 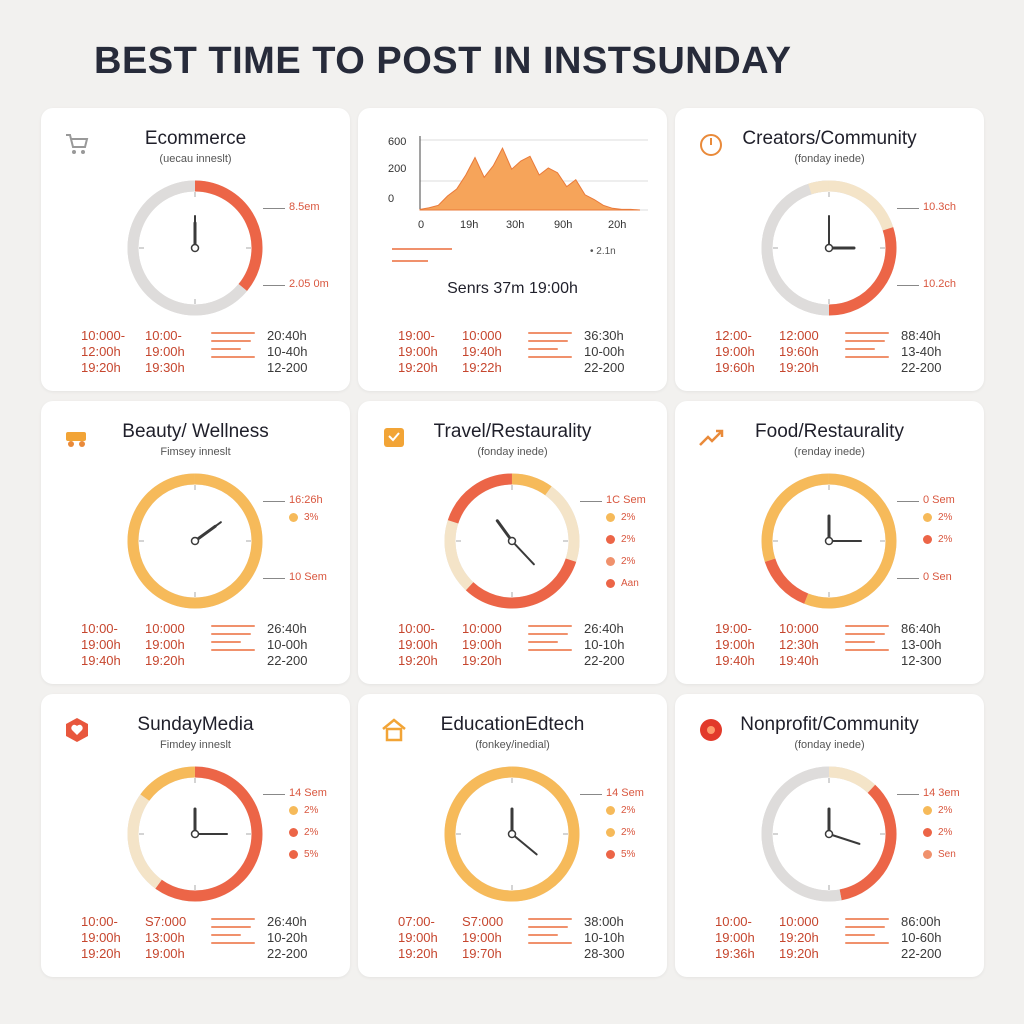 What do you see at coordinates (921, 660) in the screenshot?
I see `table-cell: 12-300` at bounding box center [921, 660].